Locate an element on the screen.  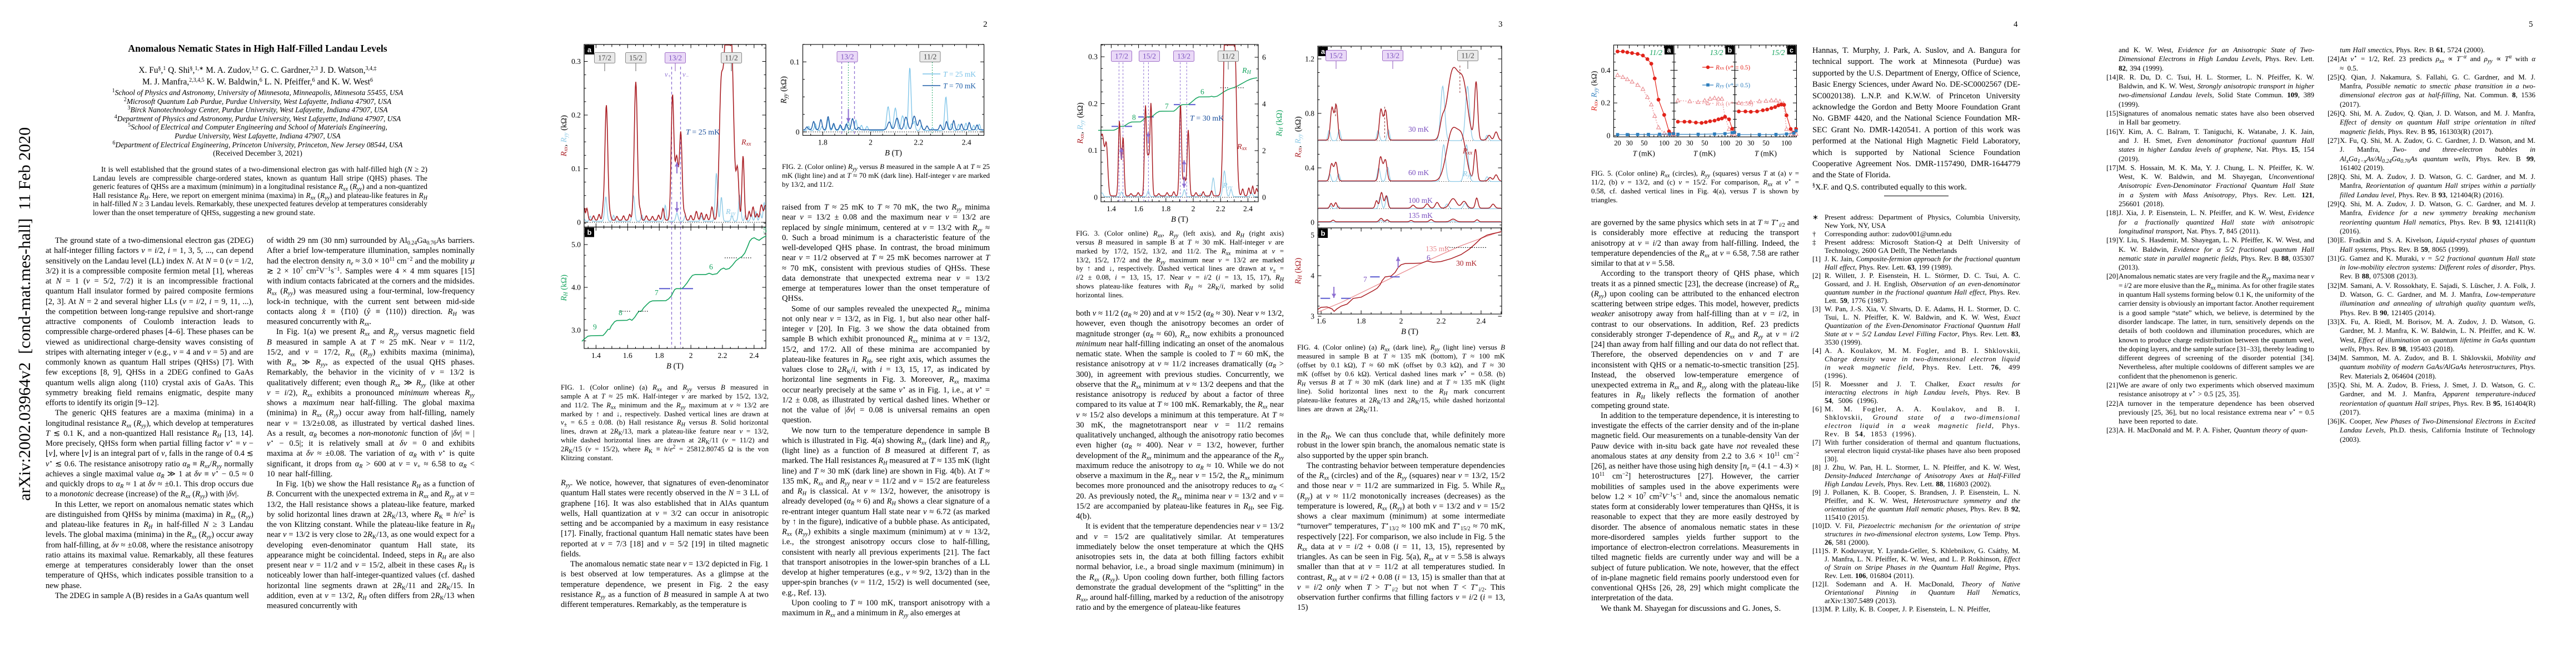
svg-text: ν− is located at coordinates (685, 75).